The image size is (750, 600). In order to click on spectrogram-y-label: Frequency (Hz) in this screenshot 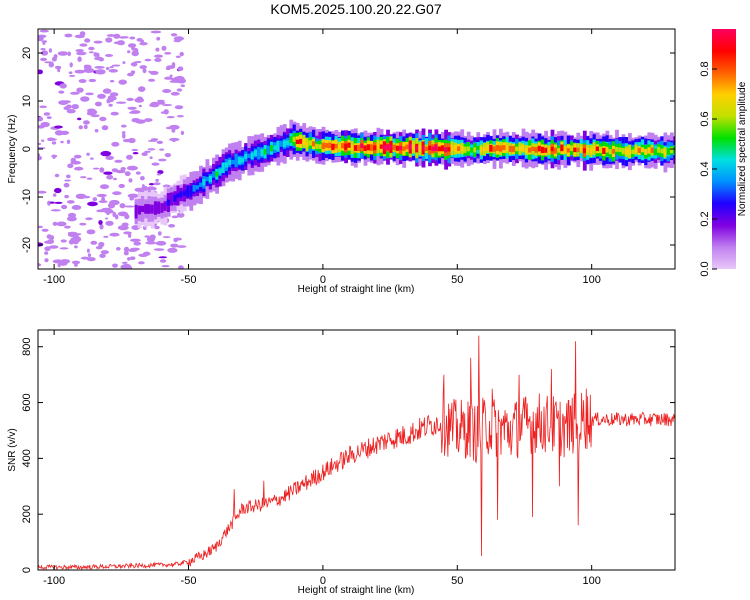, I will do `click(12, 149)`.